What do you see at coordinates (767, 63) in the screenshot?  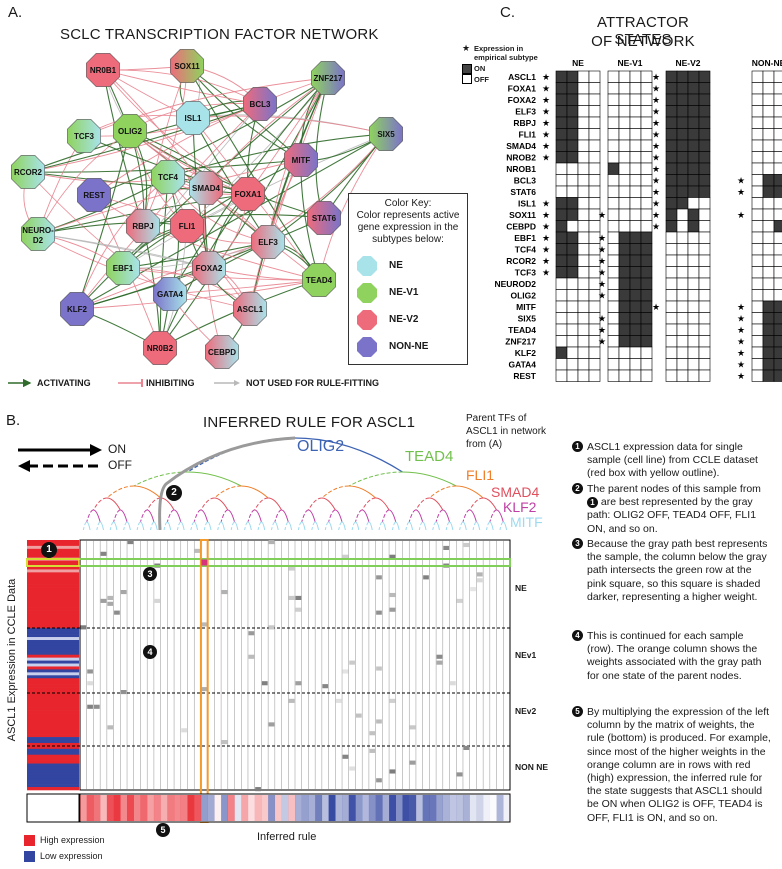 I see `state-header-non-ne: NON-NE` at bounding box center [767, 63].